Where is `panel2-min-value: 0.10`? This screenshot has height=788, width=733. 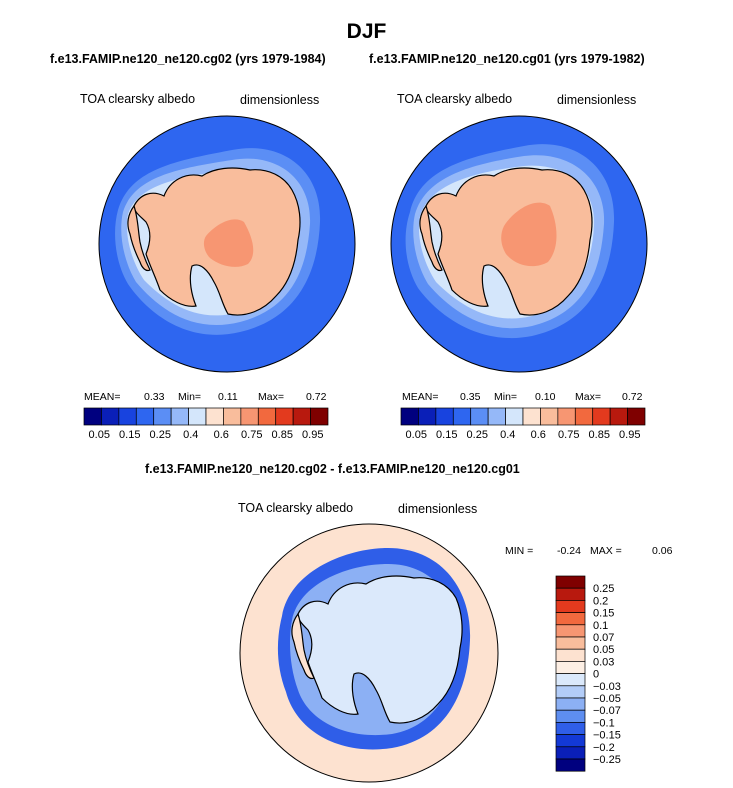 panel2-min-value: 0.10 is located at coordinates (545, 397).